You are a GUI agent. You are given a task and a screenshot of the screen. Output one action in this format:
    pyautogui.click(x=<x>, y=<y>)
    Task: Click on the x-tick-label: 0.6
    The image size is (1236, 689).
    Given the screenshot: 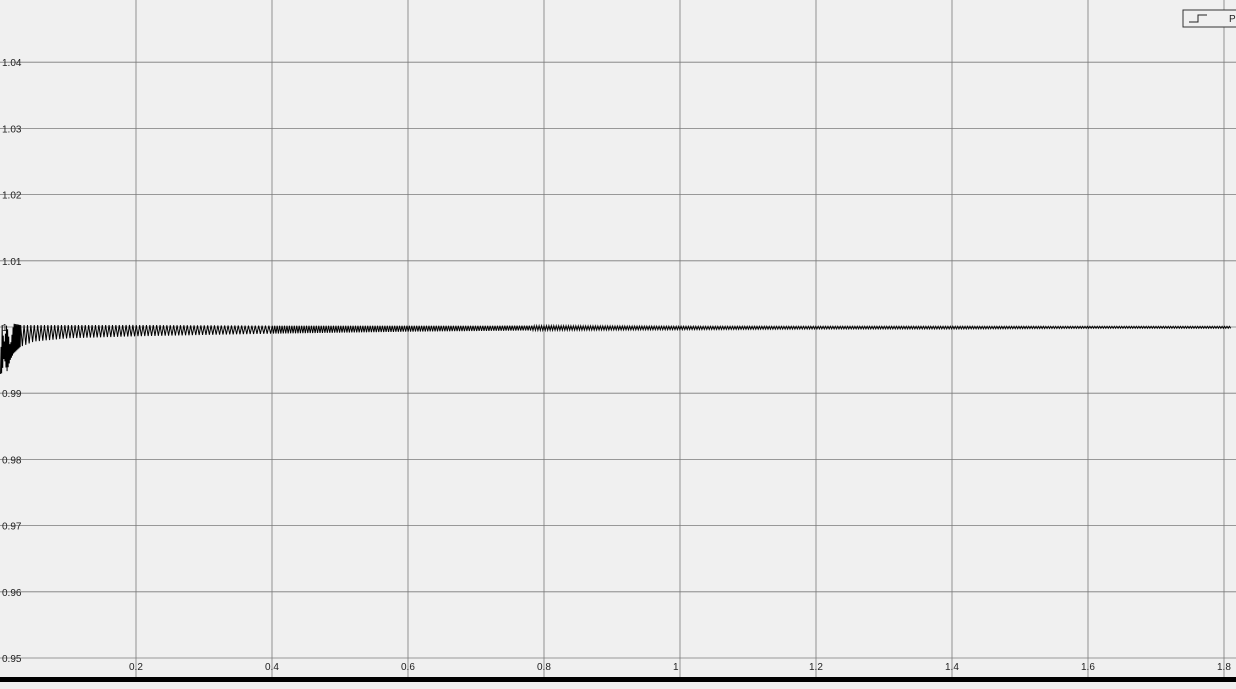 What is the action you would take?
    pyautogui.click(x=408, y=667)
    